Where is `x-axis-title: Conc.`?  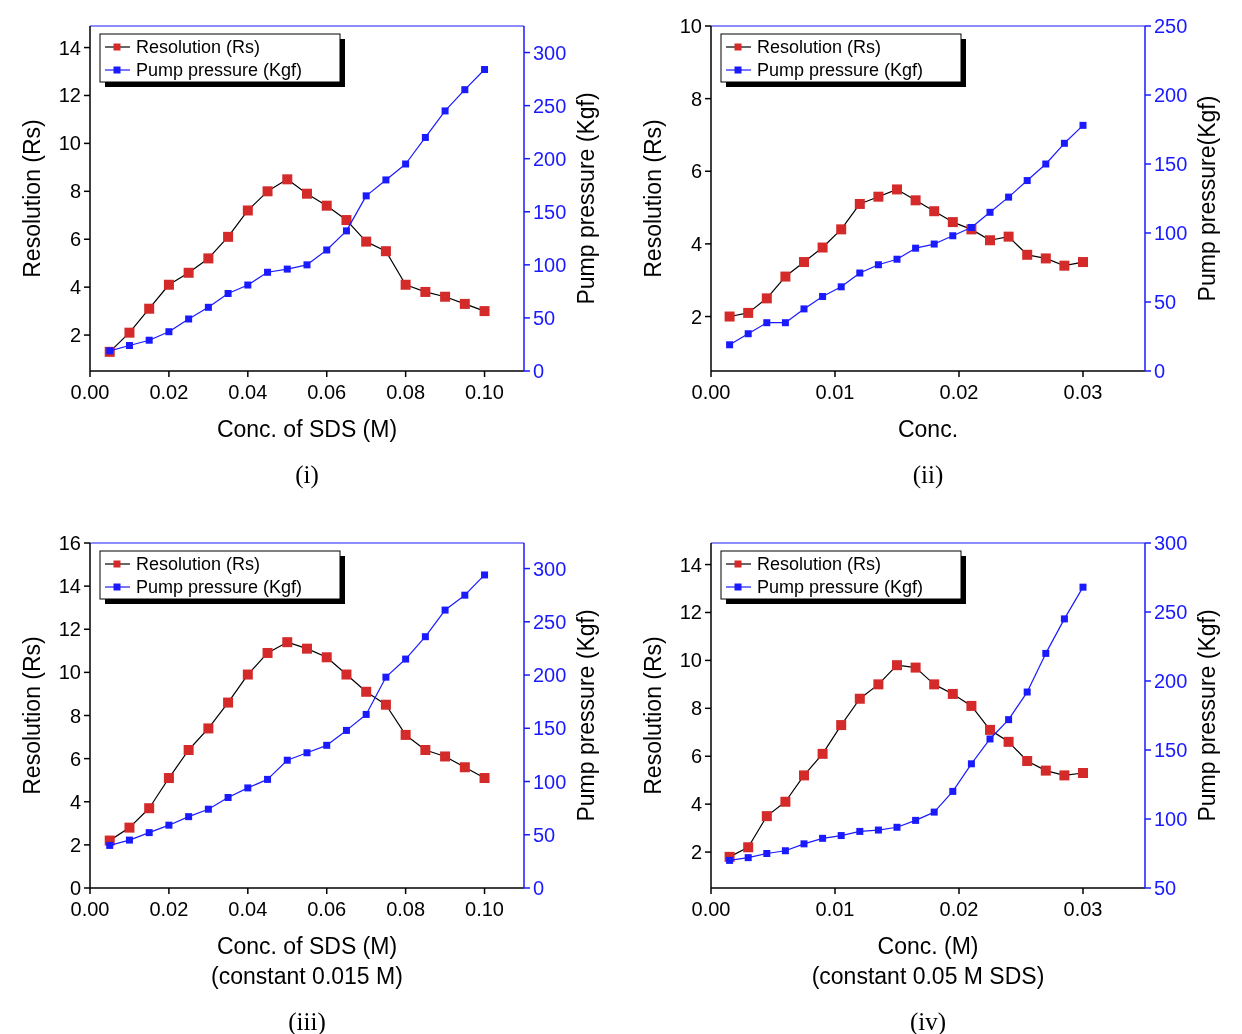
x-axis-title: Conc. is located at coordinates (928, 429).